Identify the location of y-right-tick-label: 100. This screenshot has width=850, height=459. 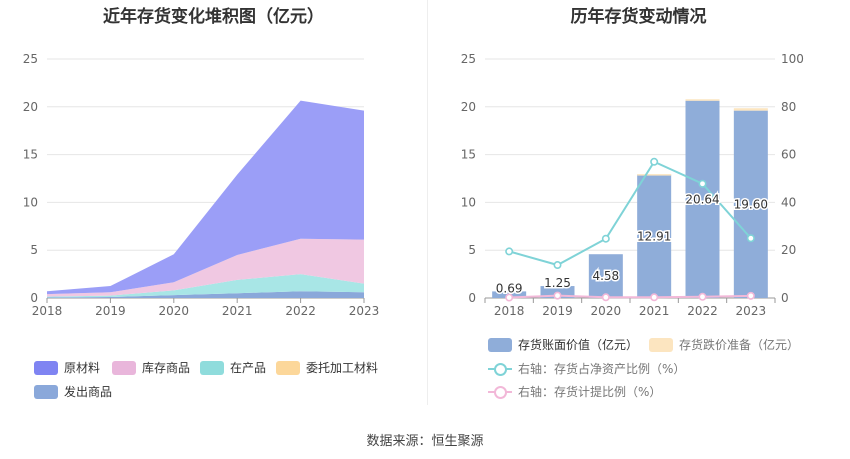
(792, 59).